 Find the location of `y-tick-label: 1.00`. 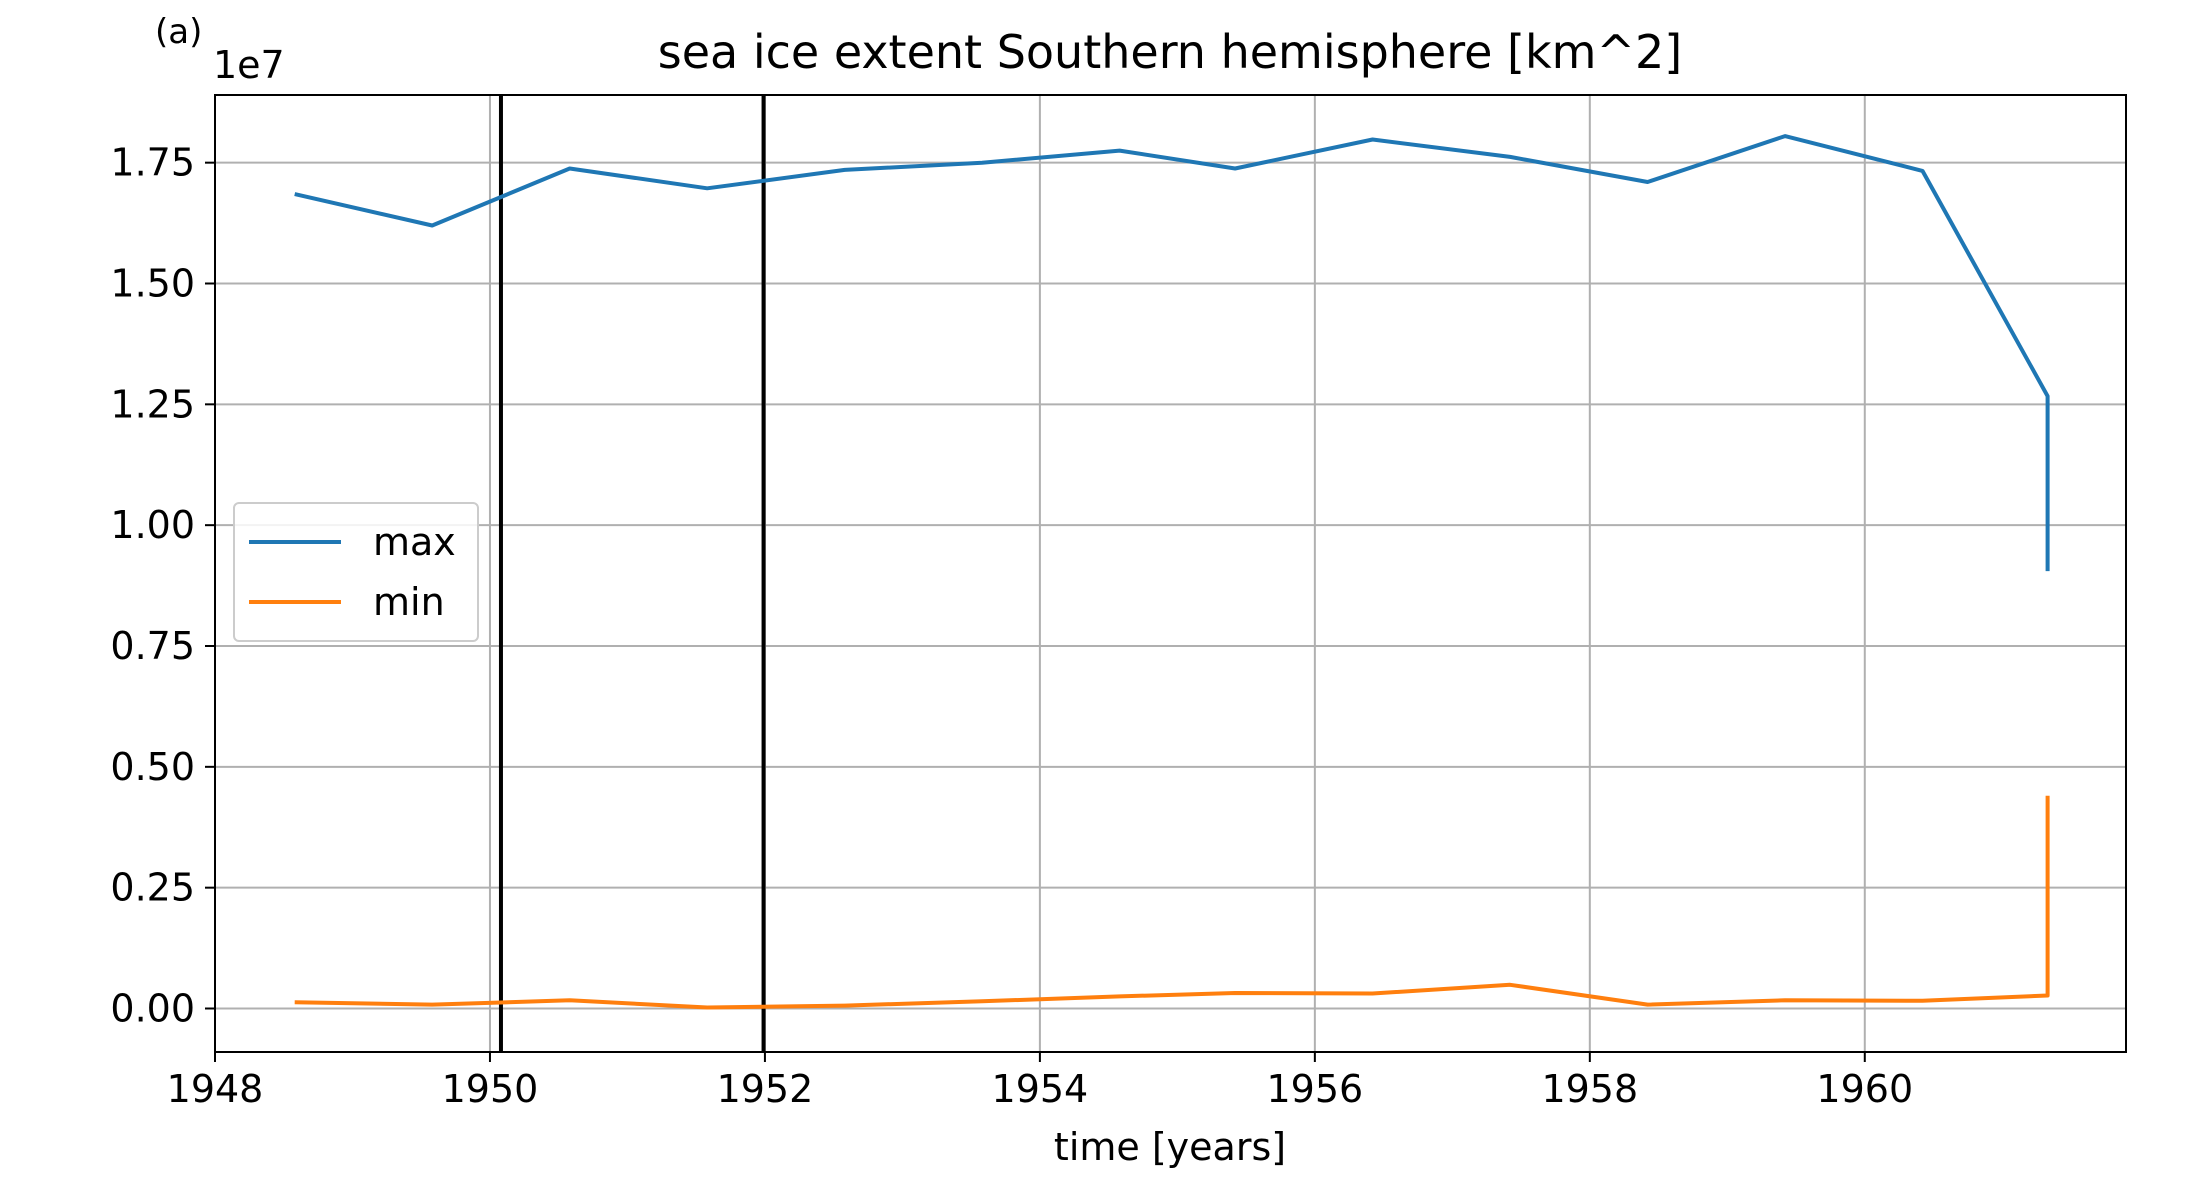

y-tick-label: 1.00 is located at coordinates (152, 525).